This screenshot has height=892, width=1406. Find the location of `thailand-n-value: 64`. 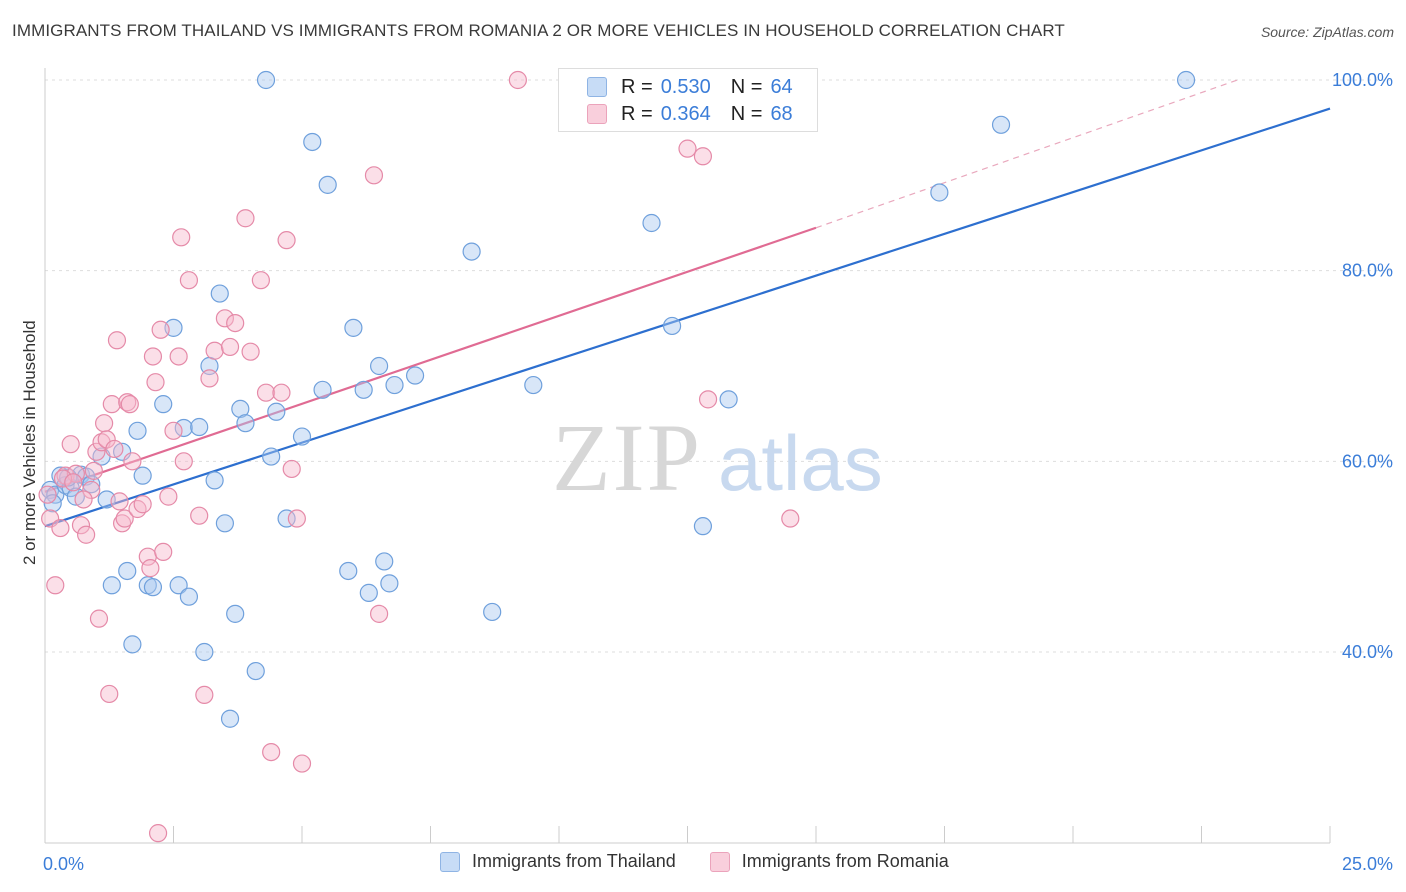

thailand-n-value: 64 is located at coordinates (781, 86).